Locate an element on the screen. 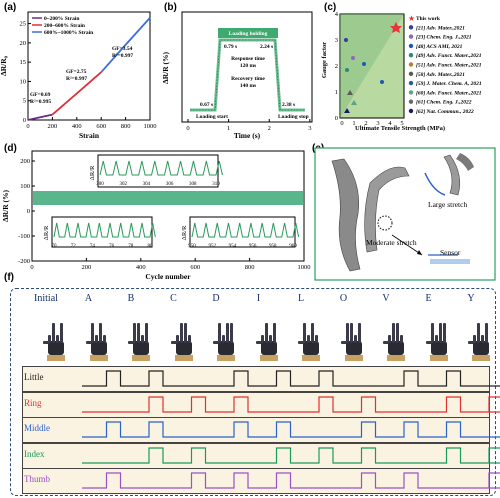 This screenshot has height=498, width=500. tick-c-y: 1 is located at coordinates (336, 92).